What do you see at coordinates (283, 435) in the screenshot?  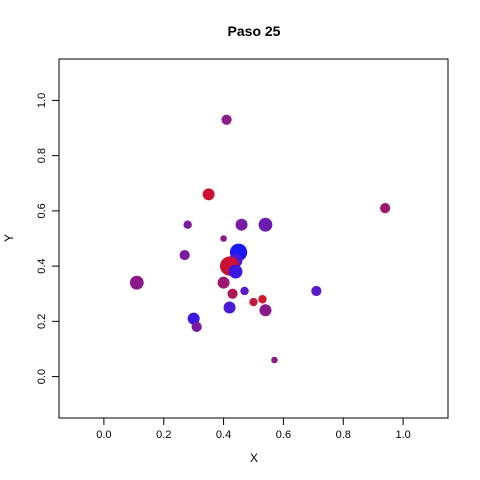 I see `x-tick-label: 0.6` at bounding box center [283, 435].